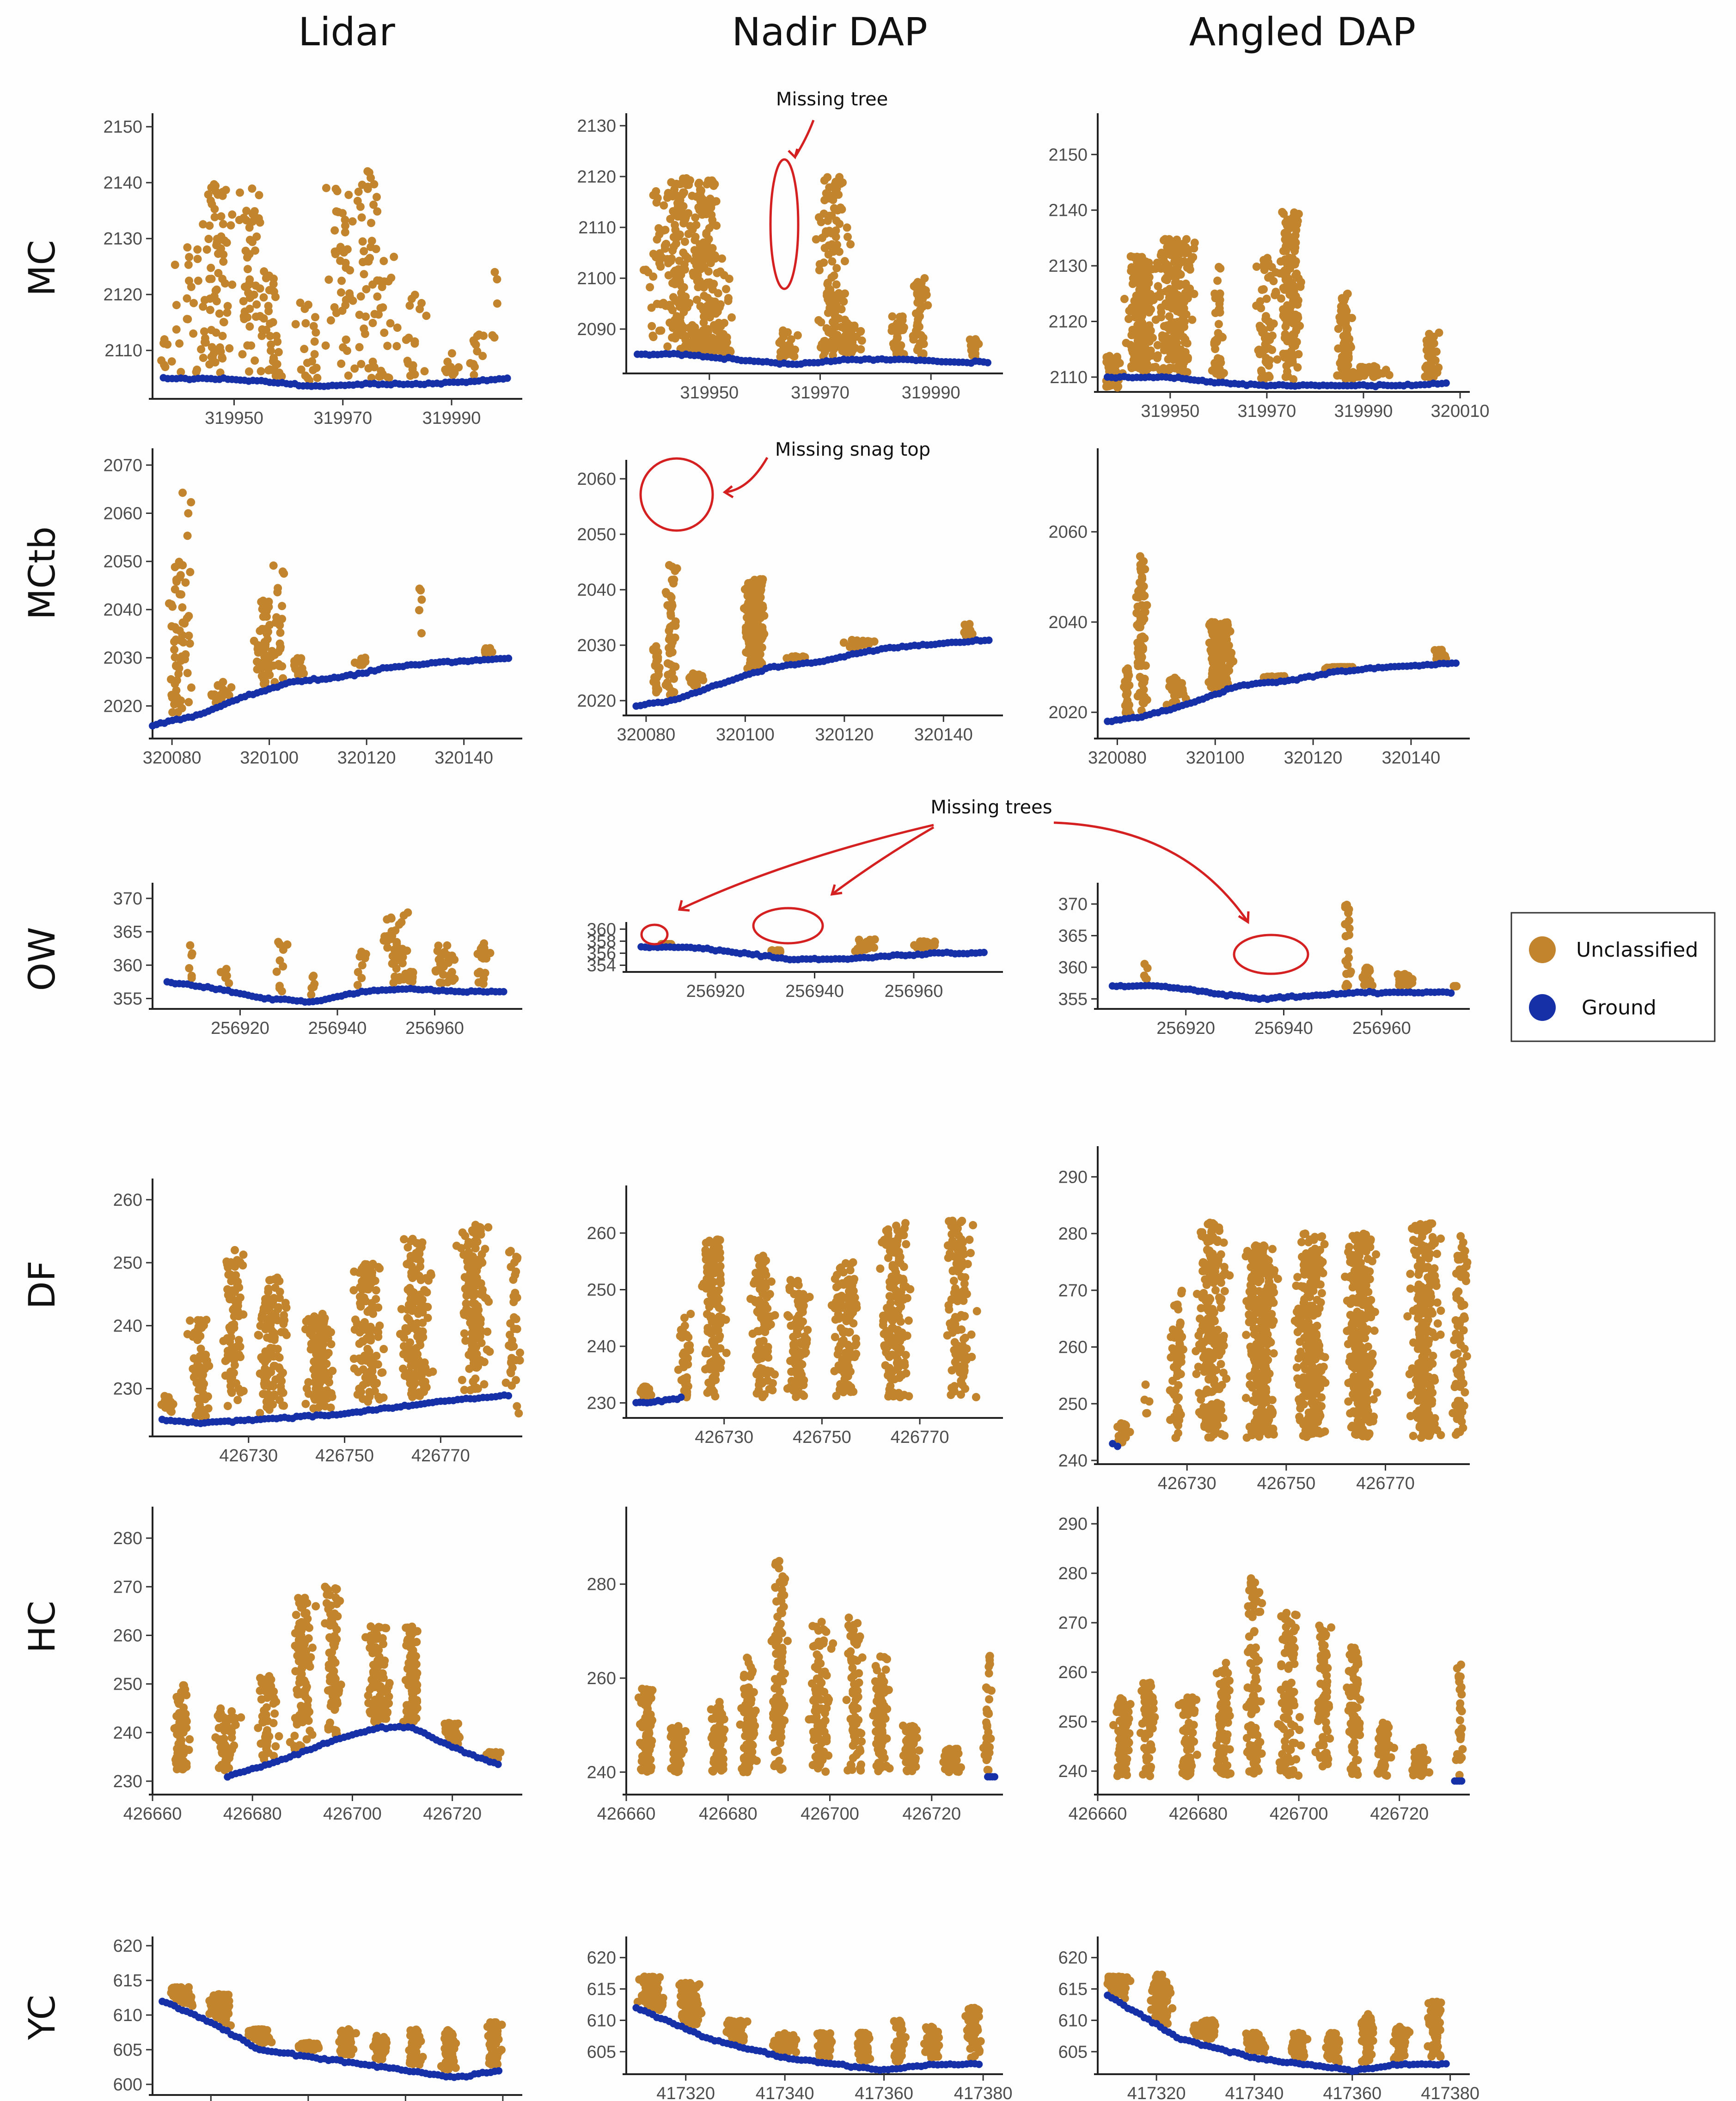 This screenshot has width=1736, height=2101. Describe the element at coordinates (596, 278) in the screenshot. I see `y-tick-label: 2100` at that location.